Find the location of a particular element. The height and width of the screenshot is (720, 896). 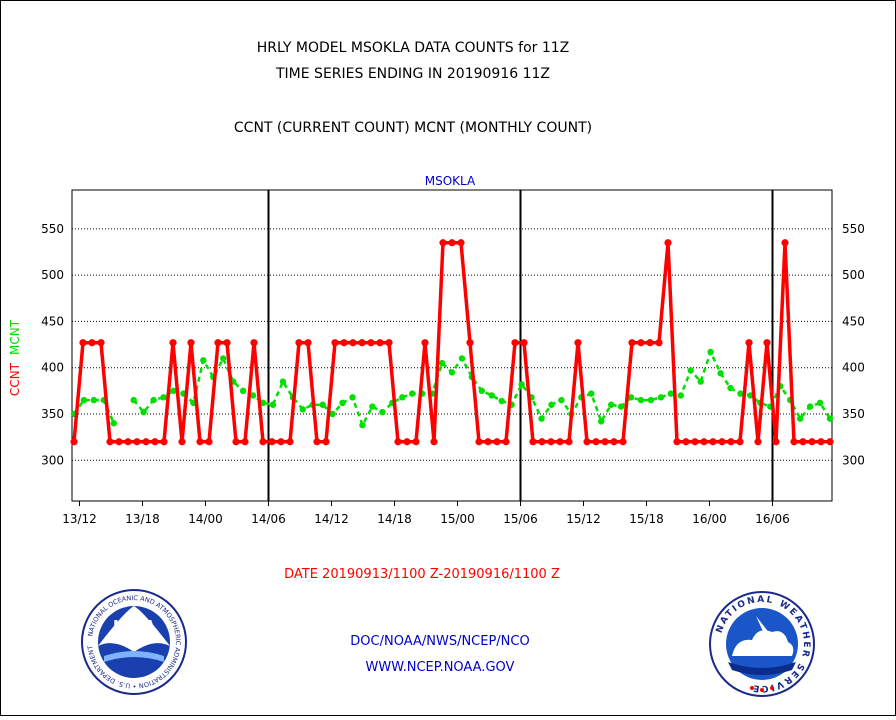

x-tick-label: 13/18 is located at coordinates (142, 519).